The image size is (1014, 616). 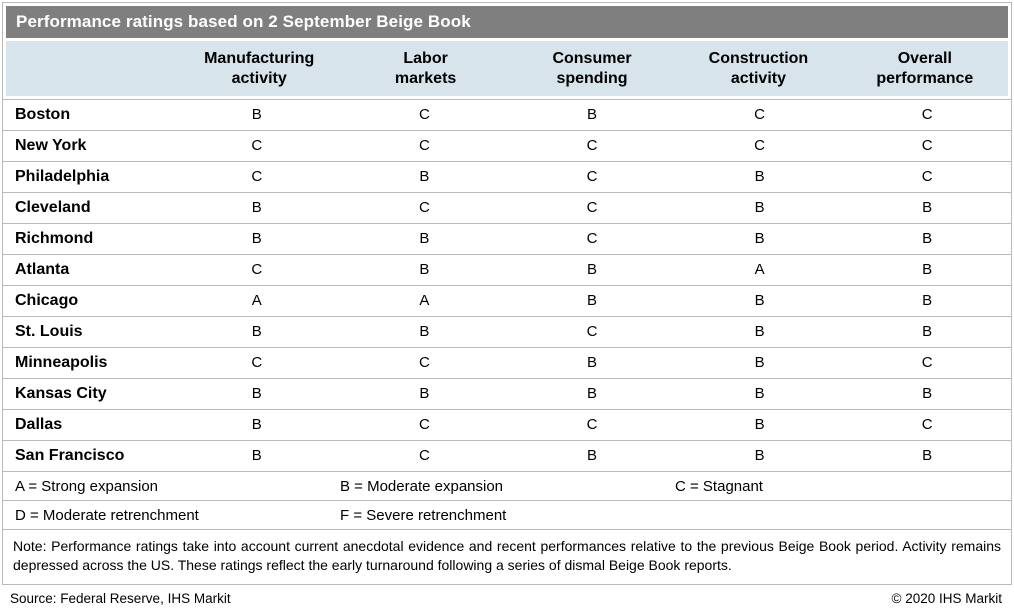 I want to click on legend-item-b: B = Moderate expansion, so click(x=422, y=486).